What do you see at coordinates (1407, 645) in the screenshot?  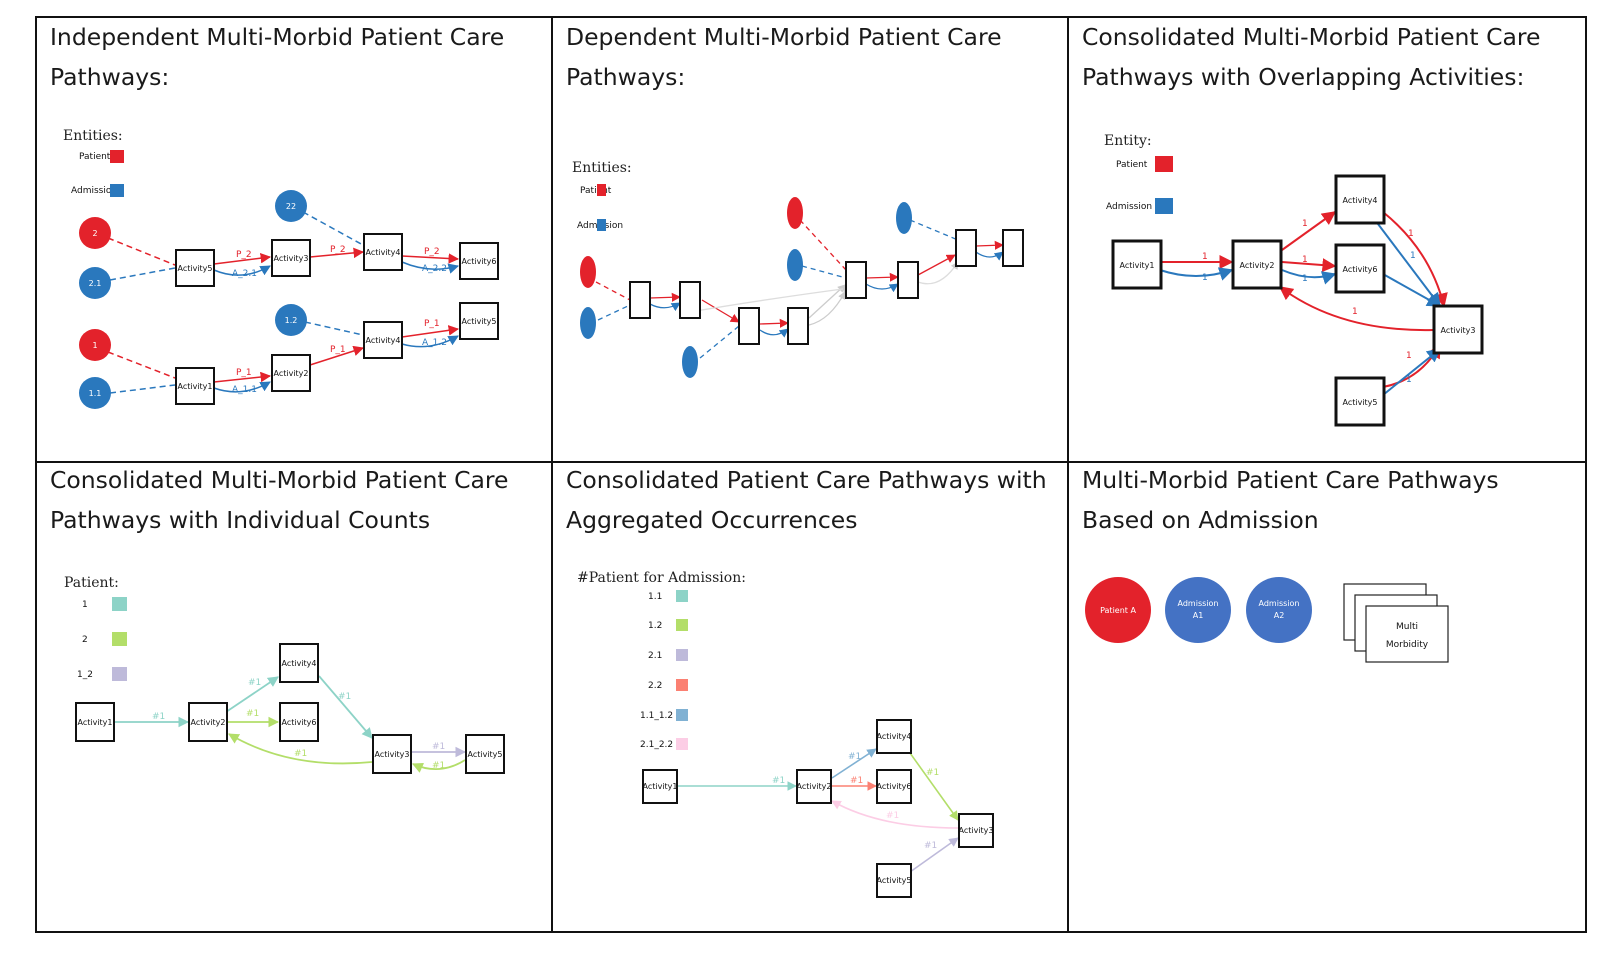 I see `multi-morbidity-label: Morbidity` at bounding box center [1407, 645].